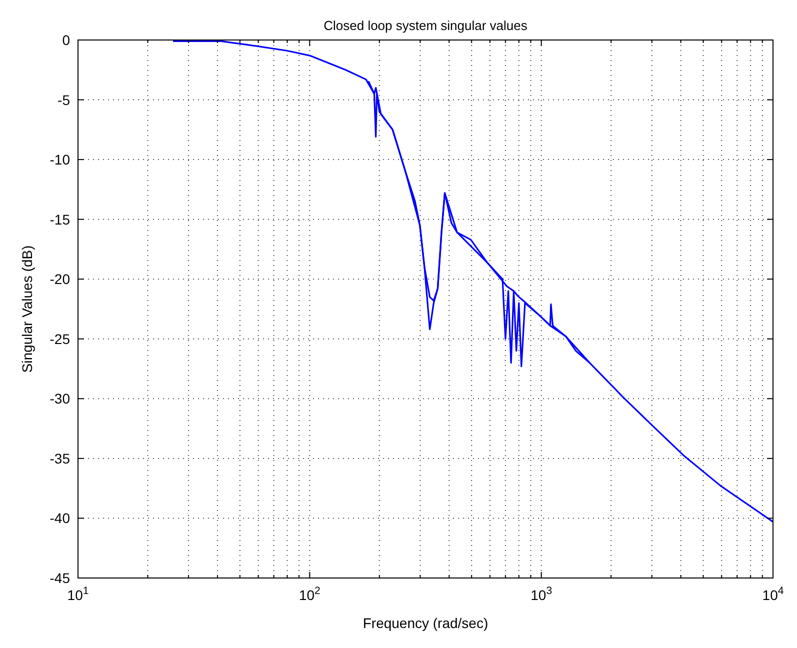  I want to click on y-tick-label: -35, so click(60, 458).